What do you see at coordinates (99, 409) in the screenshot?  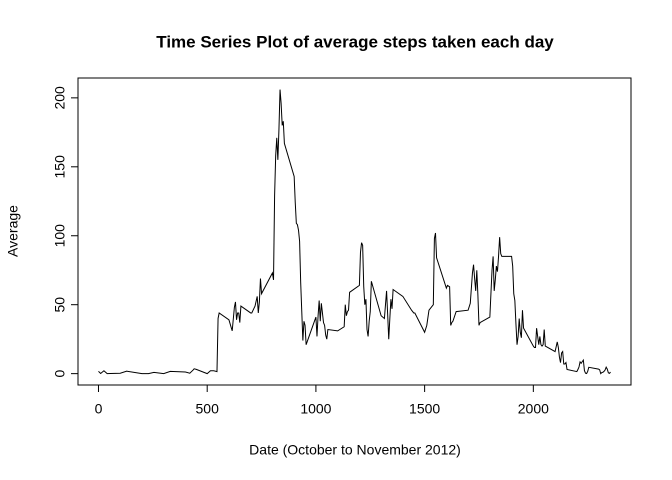 I see `x-tick-label: 0` at bounding box center [99, 409].